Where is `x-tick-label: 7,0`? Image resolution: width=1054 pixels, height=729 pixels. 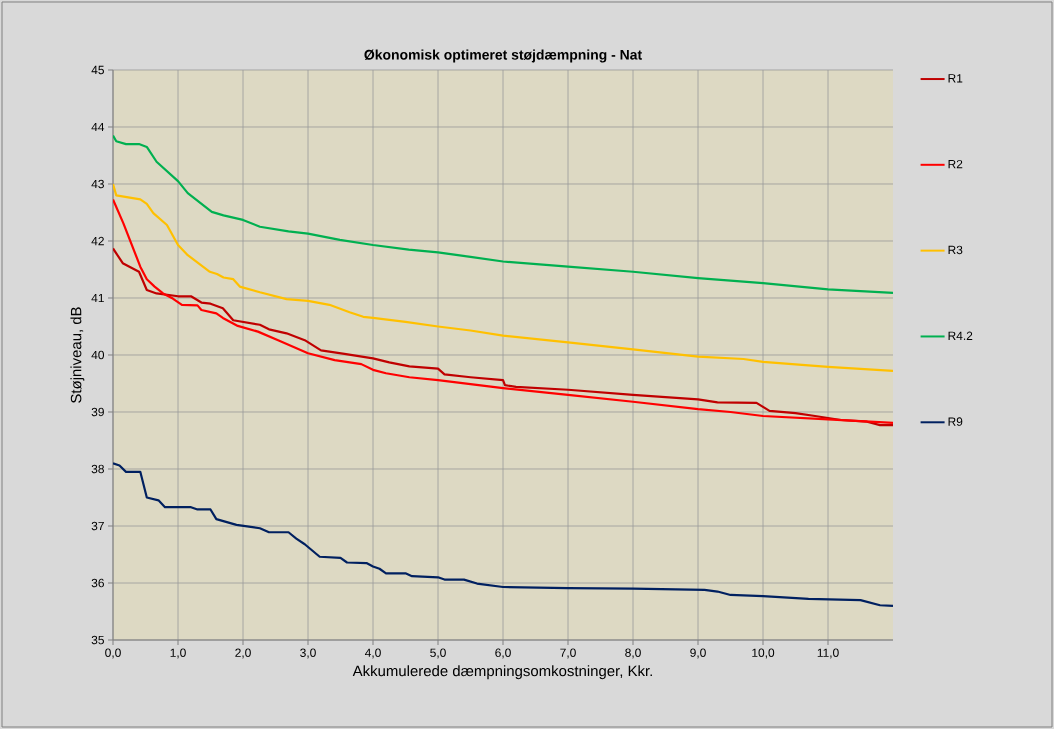 x-tick-label: 7,0 is located at coordinates (568, 653).